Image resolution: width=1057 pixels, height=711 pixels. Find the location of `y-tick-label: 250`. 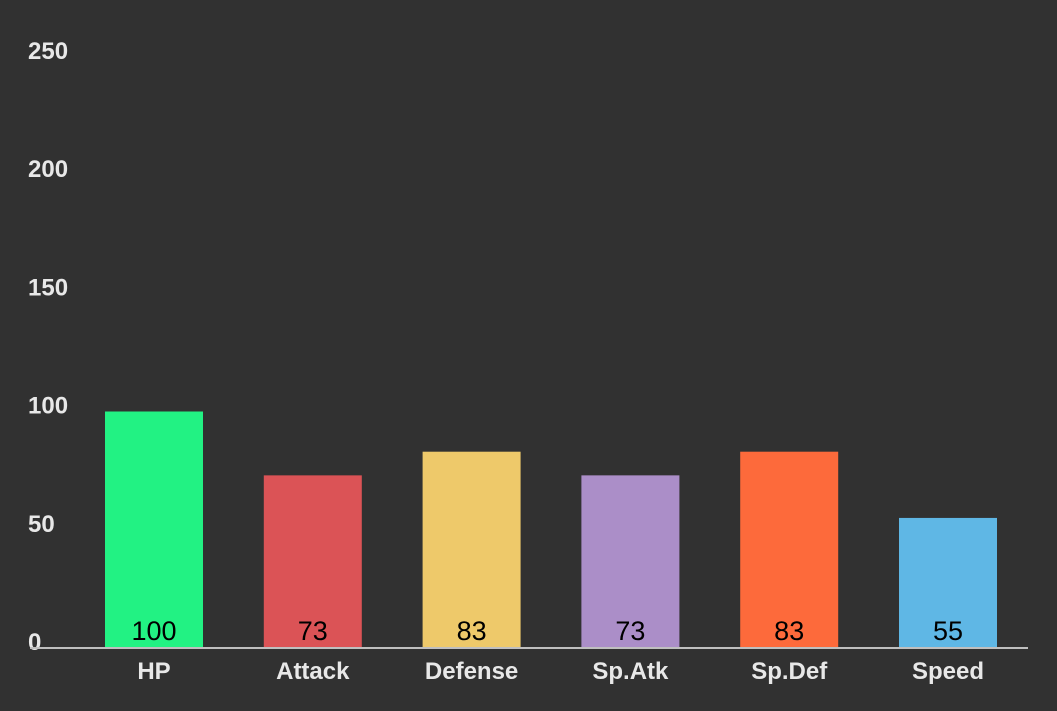

y-tick-label: 250 is located at coordinates (48, 51).